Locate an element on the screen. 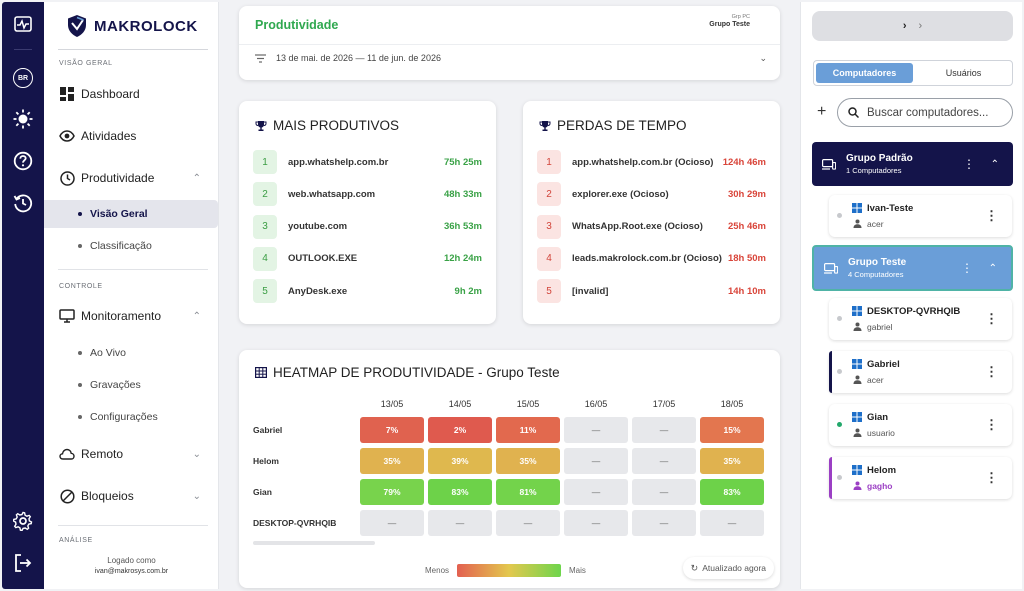 This screenshot has width=1024, height=591. shield-logo-icon is located at coordinates (77, 26).